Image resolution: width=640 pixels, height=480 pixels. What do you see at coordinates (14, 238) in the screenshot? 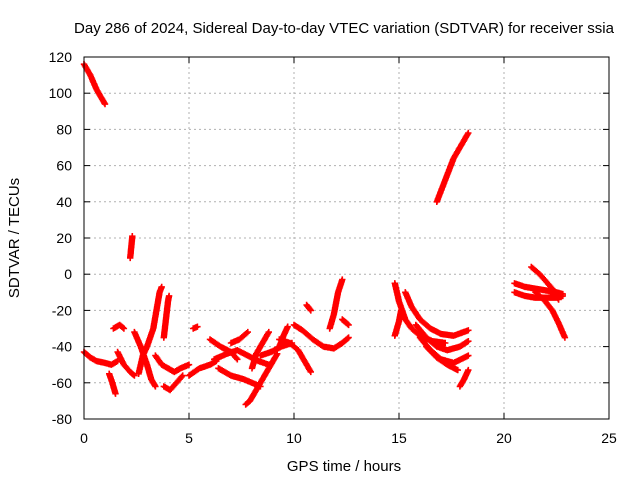
I see `y-axis-title: SDTVAR / TECUs` at bounding box center [14, 238].